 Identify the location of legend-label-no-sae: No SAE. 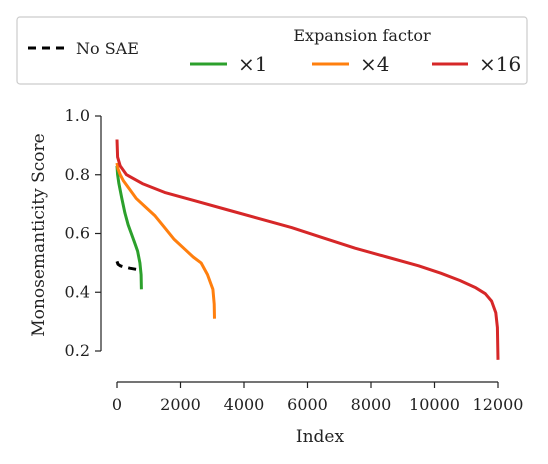
(107, 48).